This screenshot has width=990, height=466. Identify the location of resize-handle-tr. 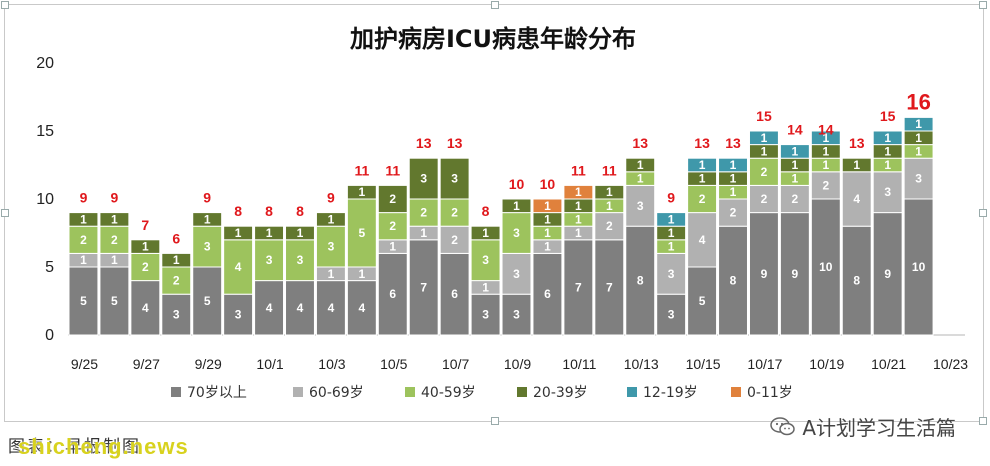
(983, 5).